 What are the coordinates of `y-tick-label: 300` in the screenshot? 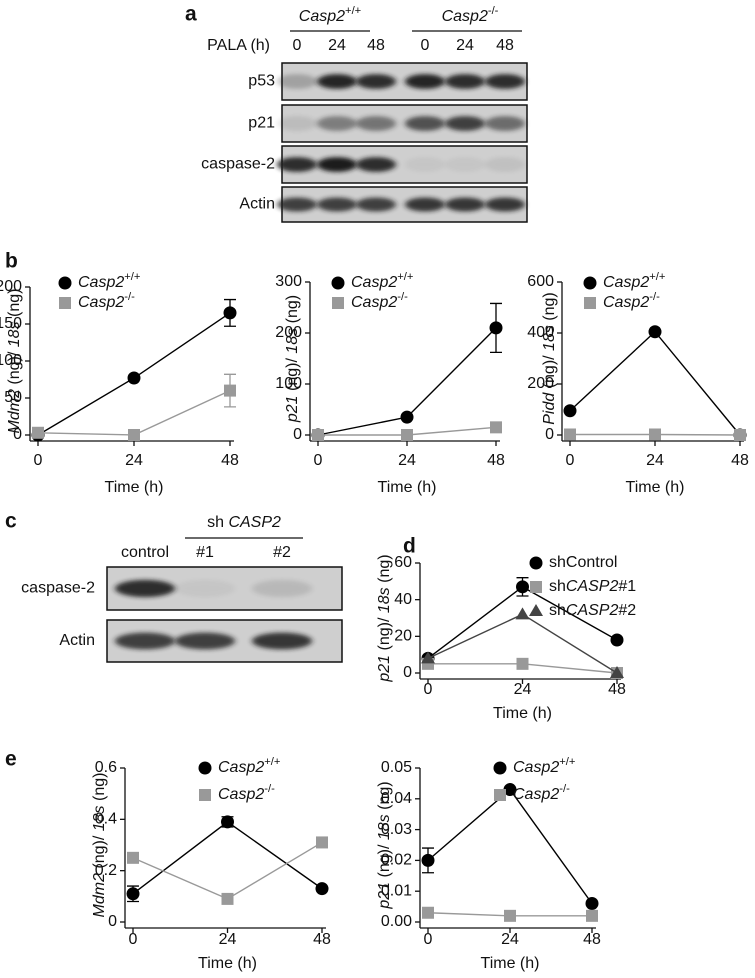 It's located at (288, 281).